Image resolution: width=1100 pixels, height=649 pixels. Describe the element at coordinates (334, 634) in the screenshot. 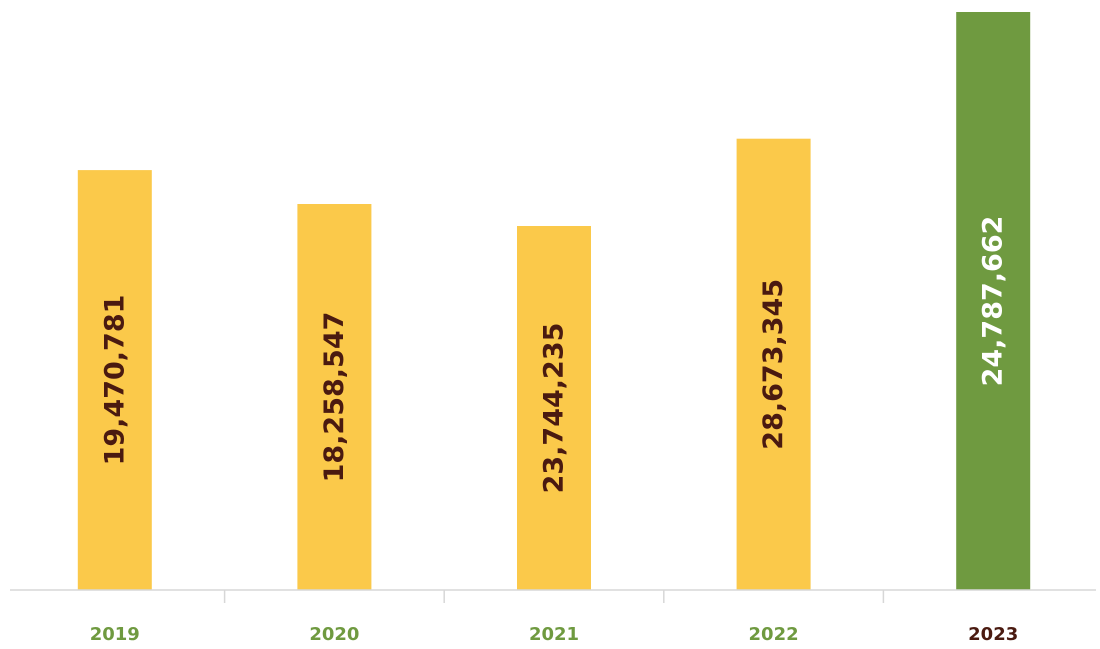

I see `x-tick-label-2020: 2020` at that location.